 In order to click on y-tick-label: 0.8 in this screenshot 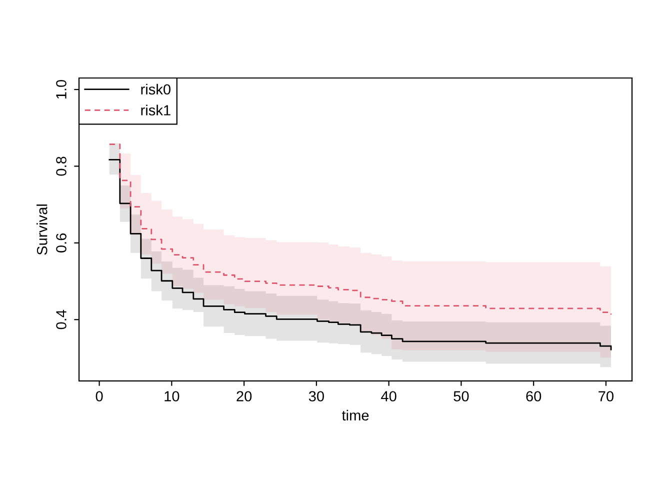, I will do `click(61, 166)`.